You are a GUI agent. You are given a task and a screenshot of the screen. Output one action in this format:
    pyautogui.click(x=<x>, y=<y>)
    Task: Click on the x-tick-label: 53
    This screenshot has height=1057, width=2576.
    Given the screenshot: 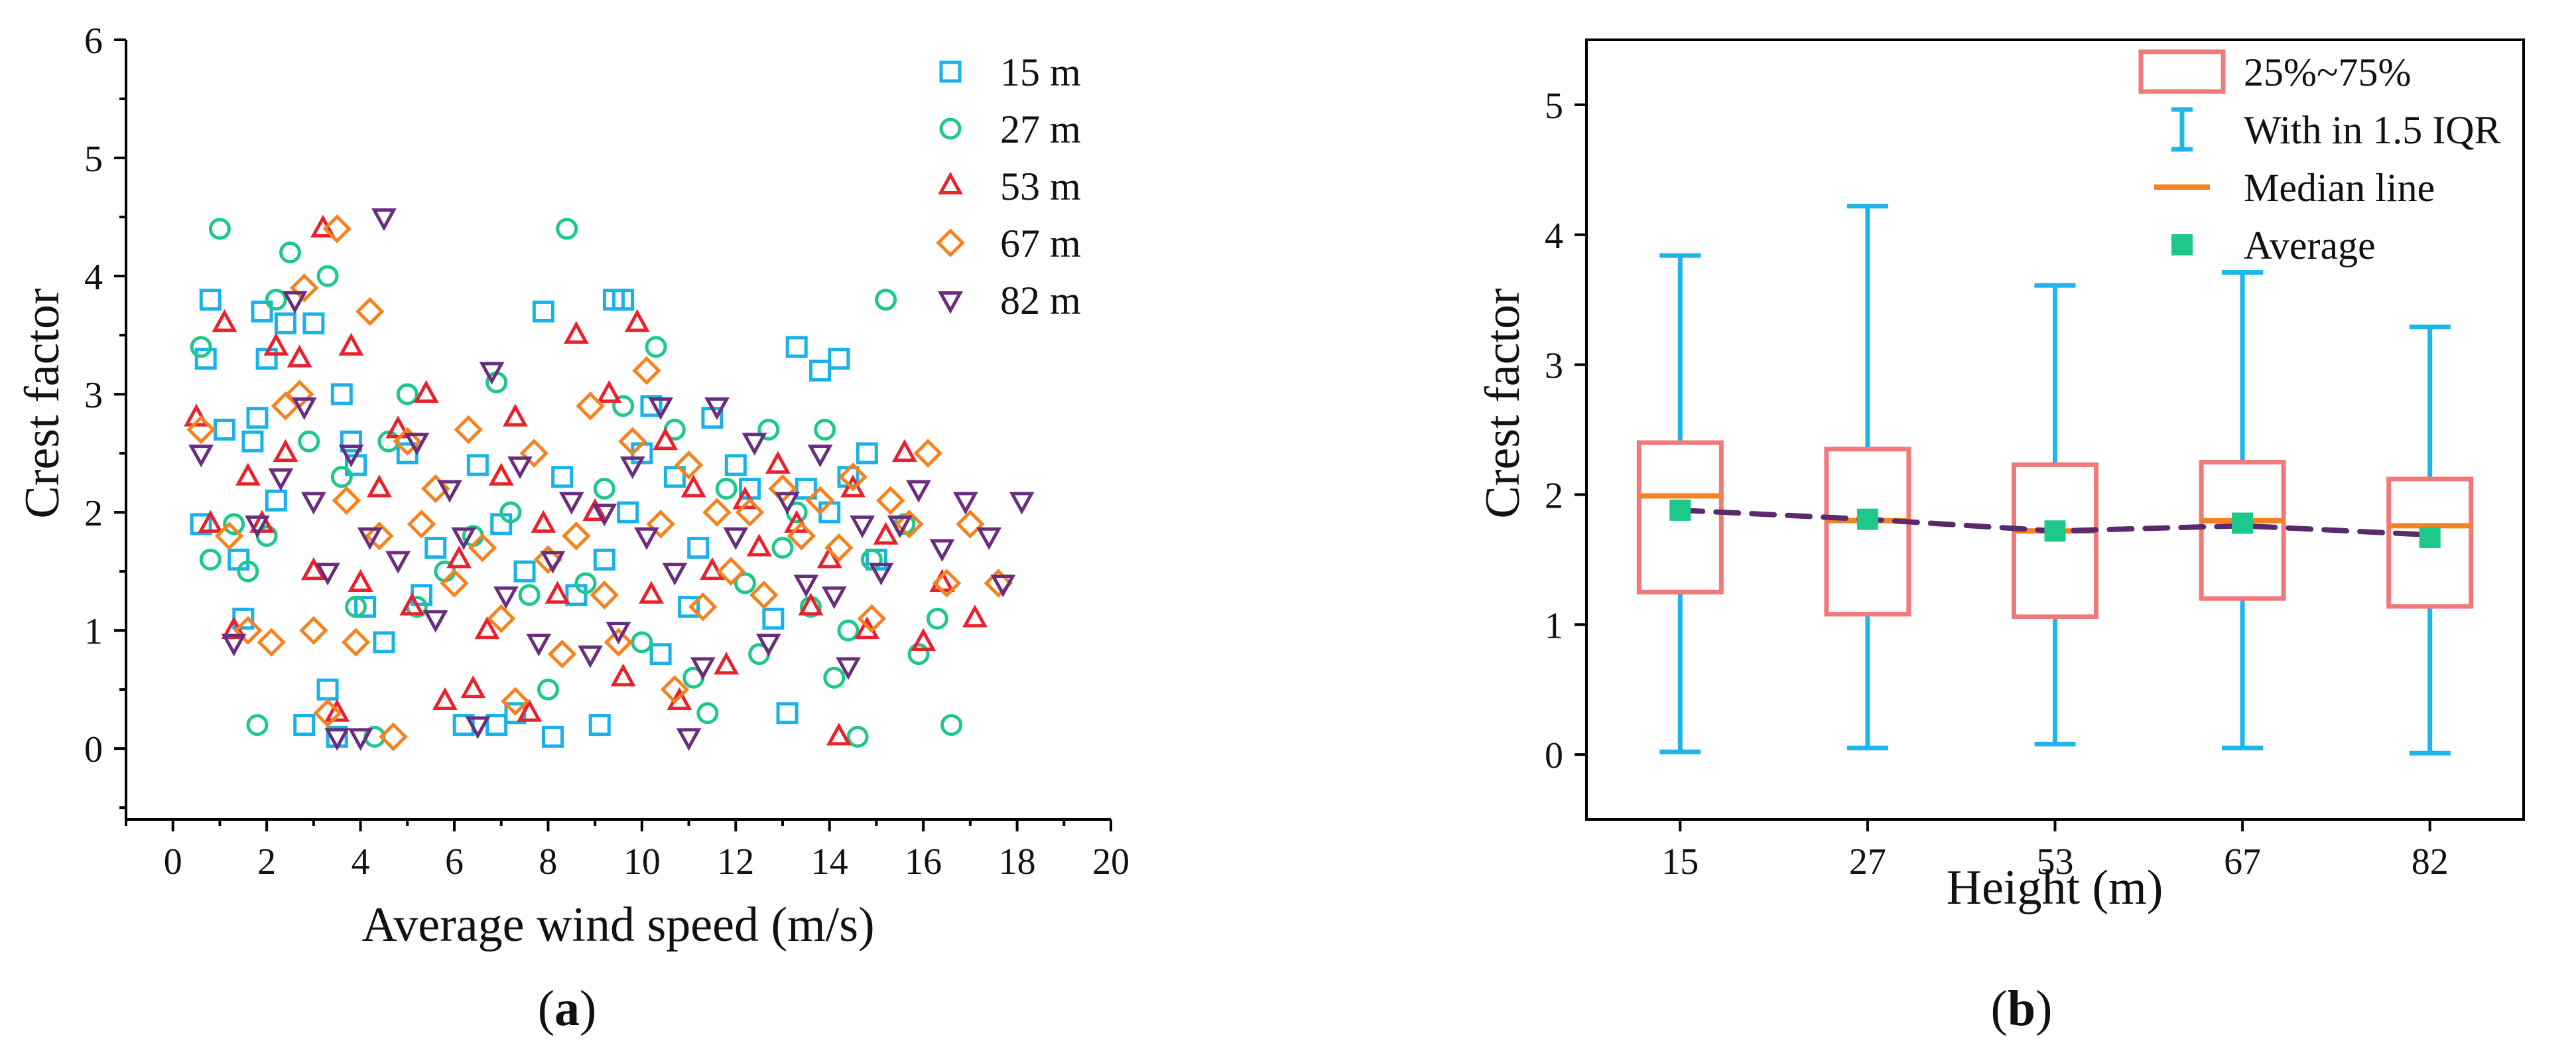 What is the action you would take?
    pyautogui.click(x=2056, y=861)
    